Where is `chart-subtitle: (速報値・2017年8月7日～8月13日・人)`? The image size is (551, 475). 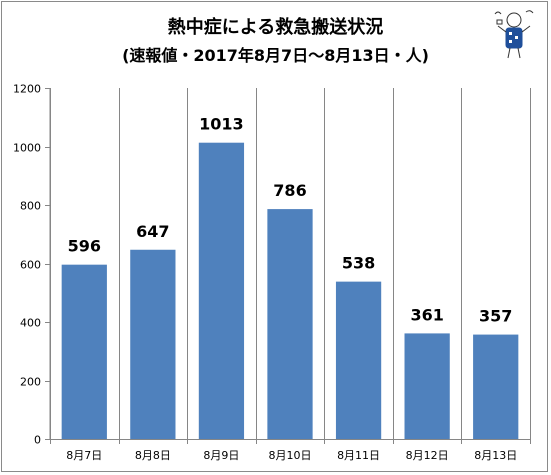
chart-subtitle: (速報値・2017年8月7日～8月13日・人) is located at coordinates (275, 55).